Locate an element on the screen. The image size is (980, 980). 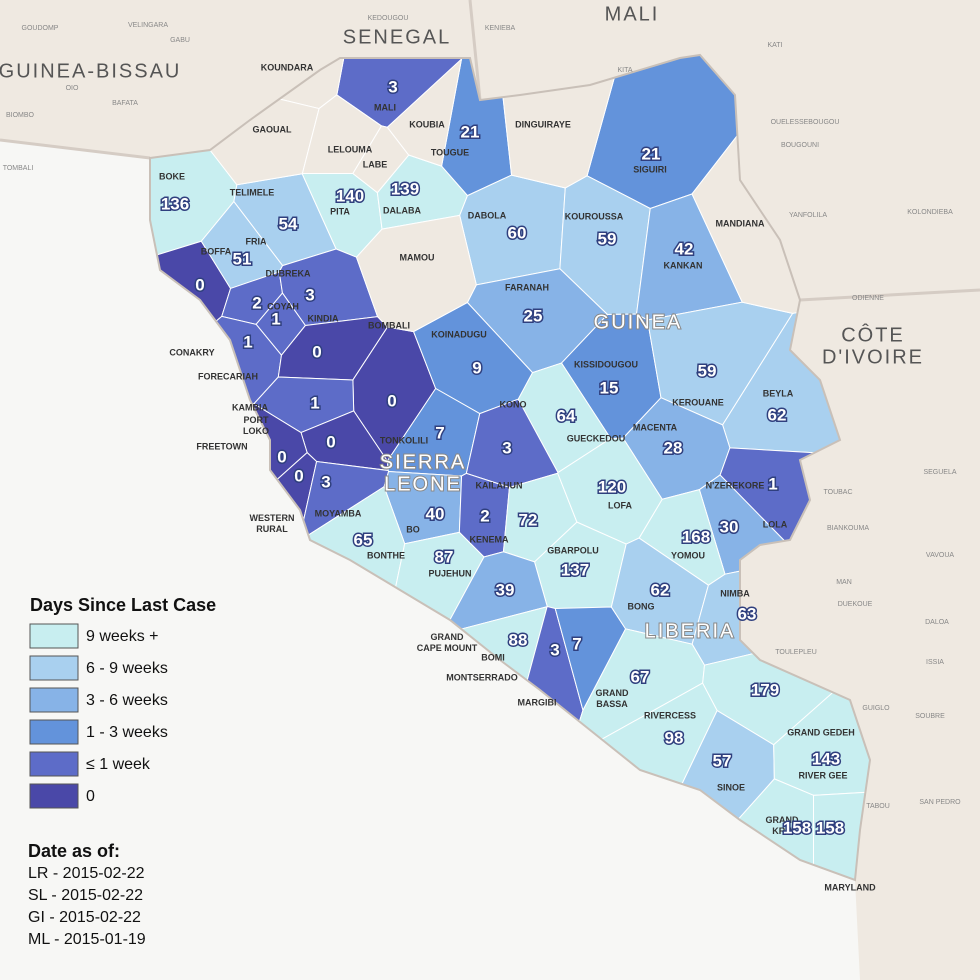
district-name: KEROUANE is located at coordinates (698, 402).